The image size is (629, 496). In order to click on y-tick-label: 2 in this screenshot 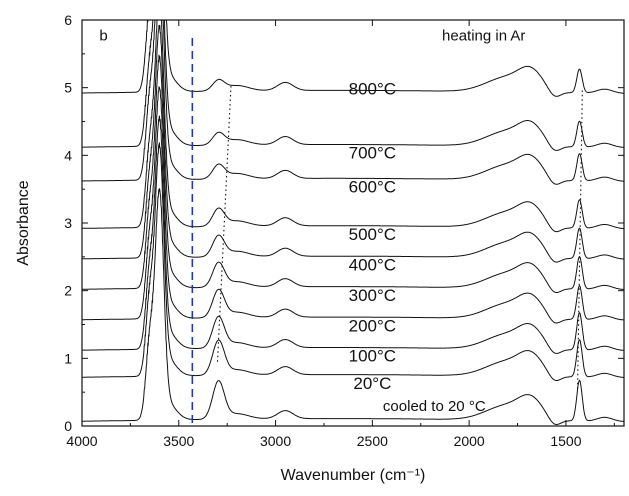, I will do `click(68, 291)`.